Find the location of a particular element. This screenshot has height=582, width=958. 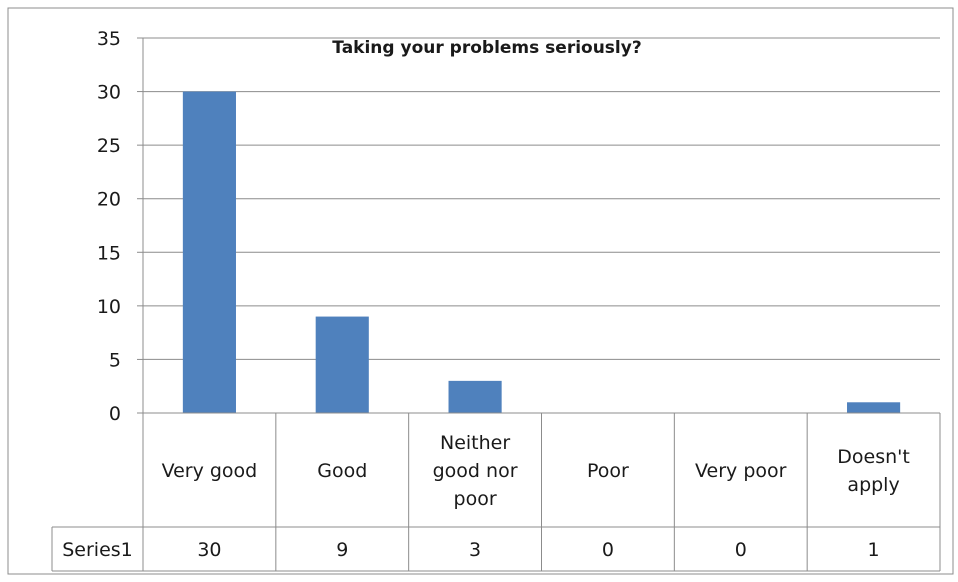

data-value-cell: 30 is located at coordinates (209, 550).